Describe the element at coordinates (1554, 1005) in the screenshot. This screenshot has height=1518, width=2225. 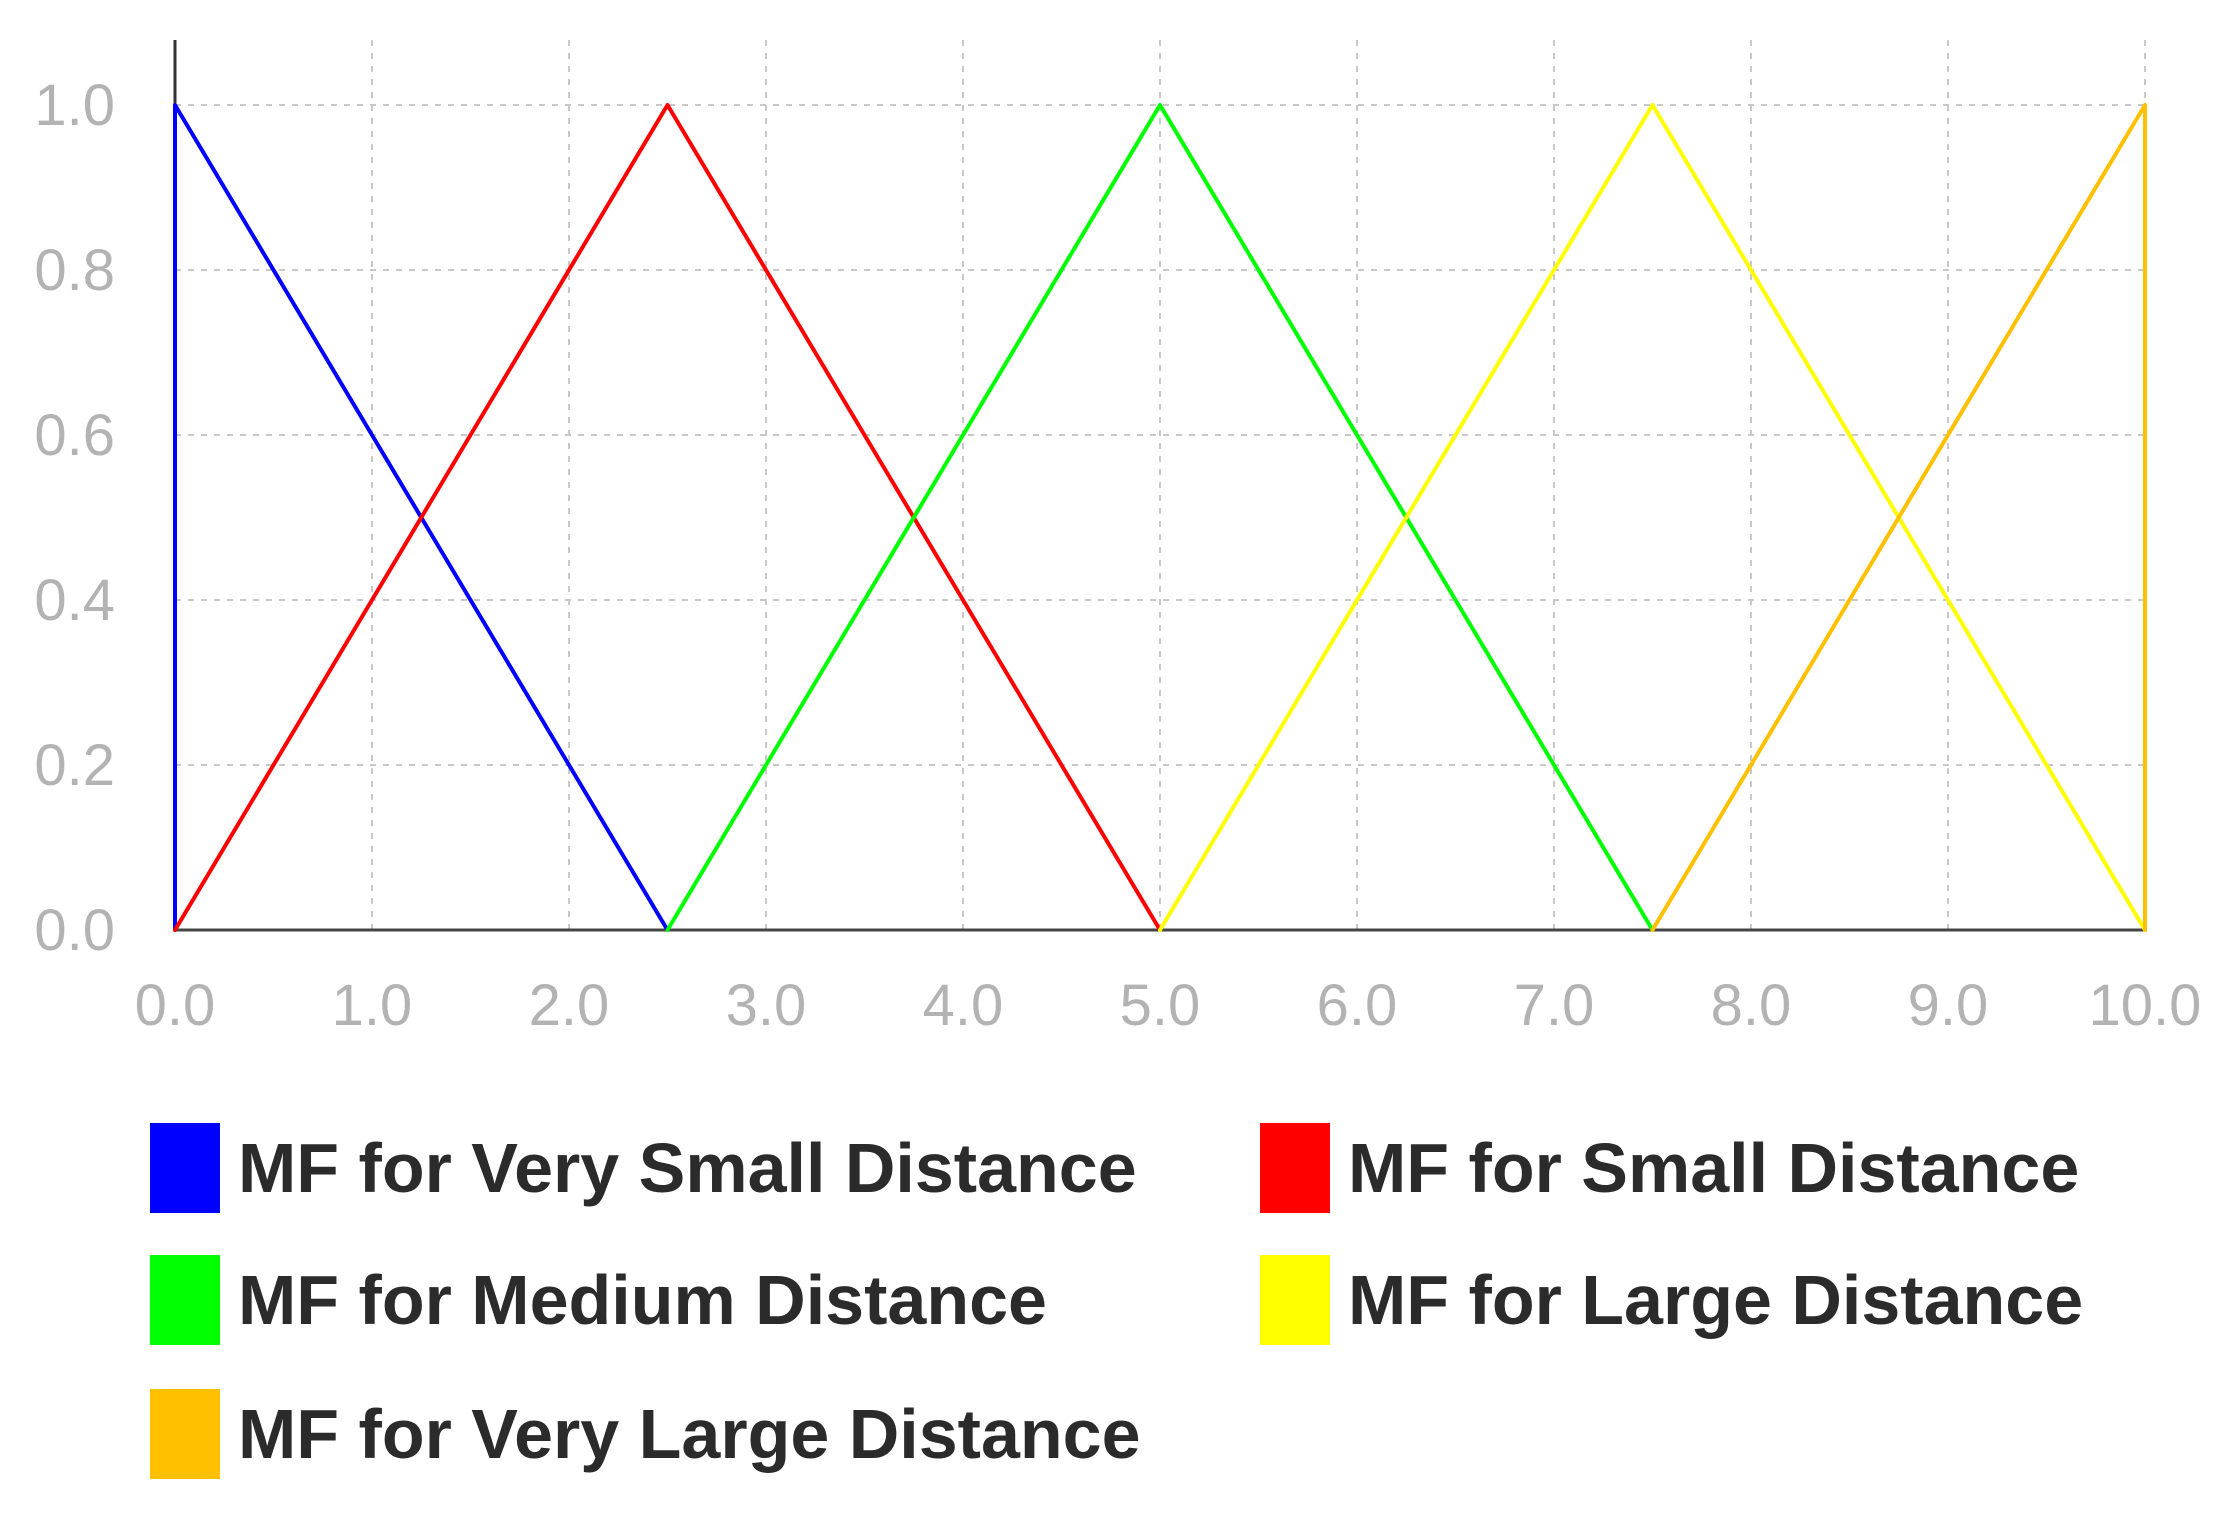
I see `x-tick-label: 7.0` at that location.